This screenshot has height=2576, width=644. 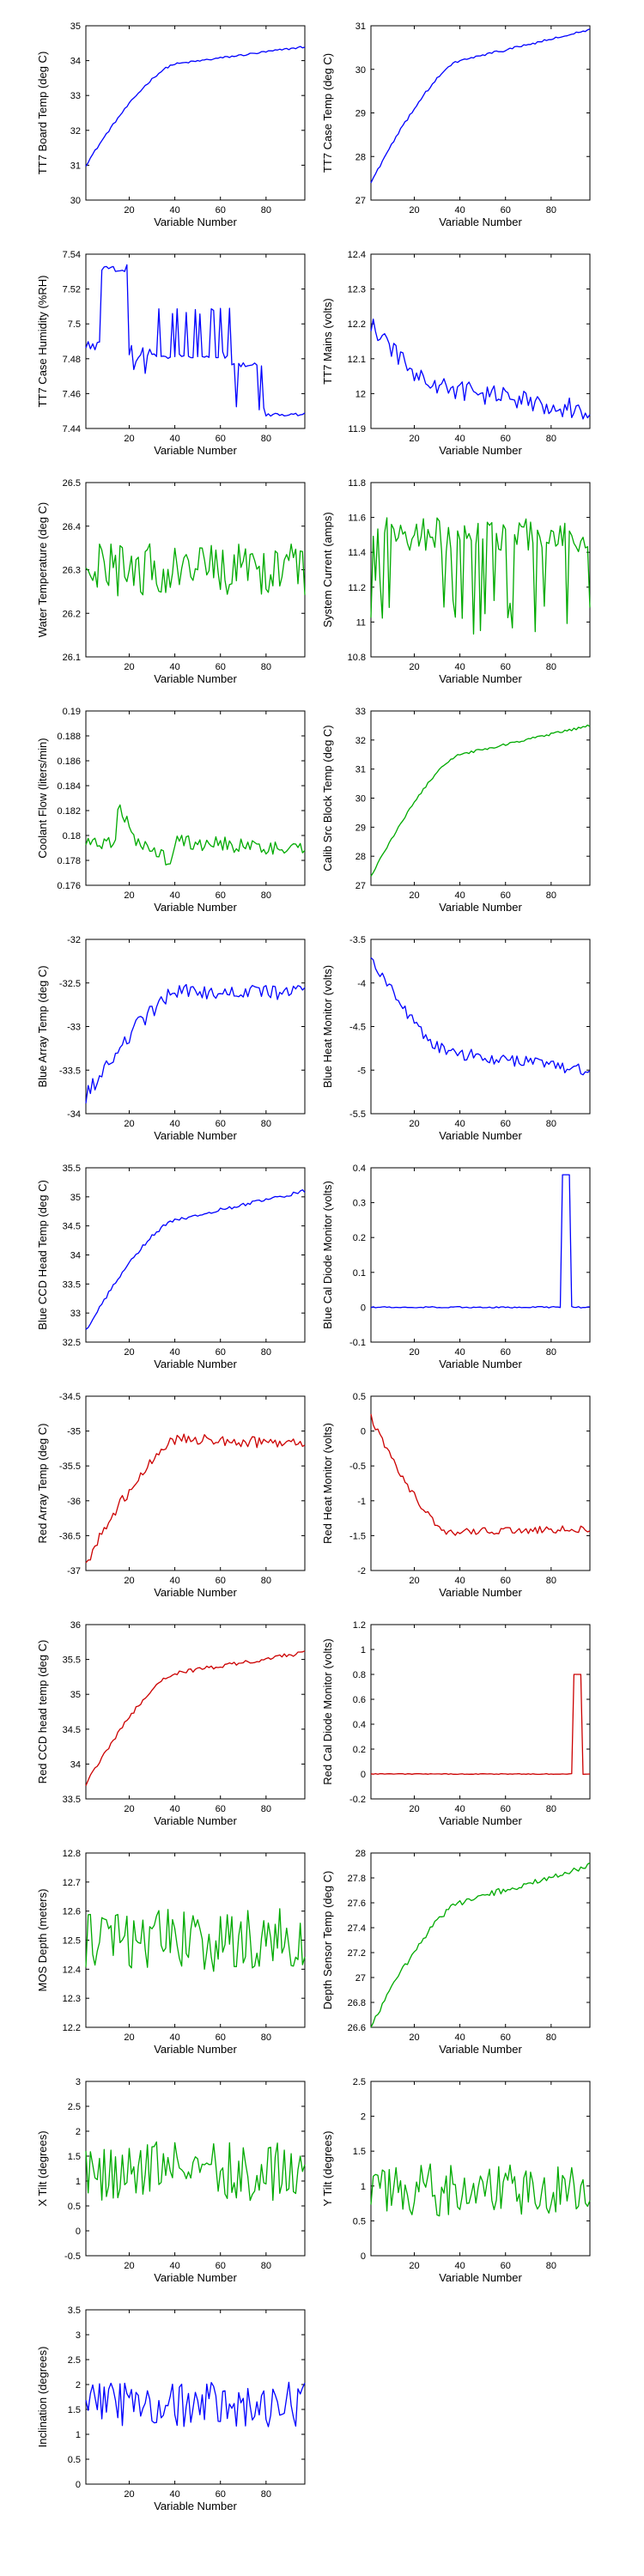 I want to click on y-tick-label: 2, so click(x=78, y=2132).